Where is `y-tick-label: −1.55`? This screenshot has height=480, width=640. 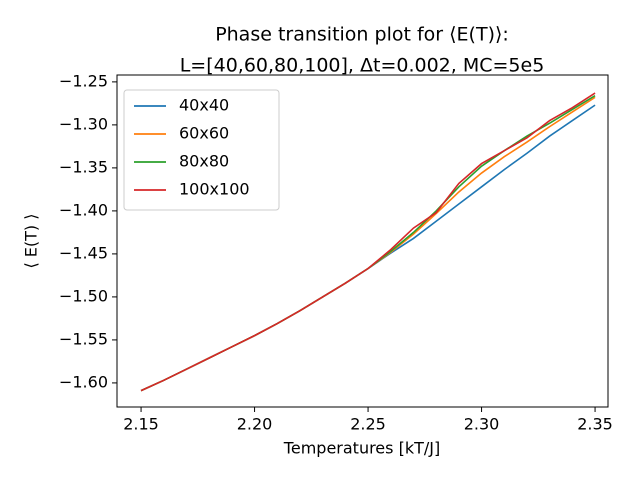
y-tick-label: −1.55 is located at coordinates (83, 338).